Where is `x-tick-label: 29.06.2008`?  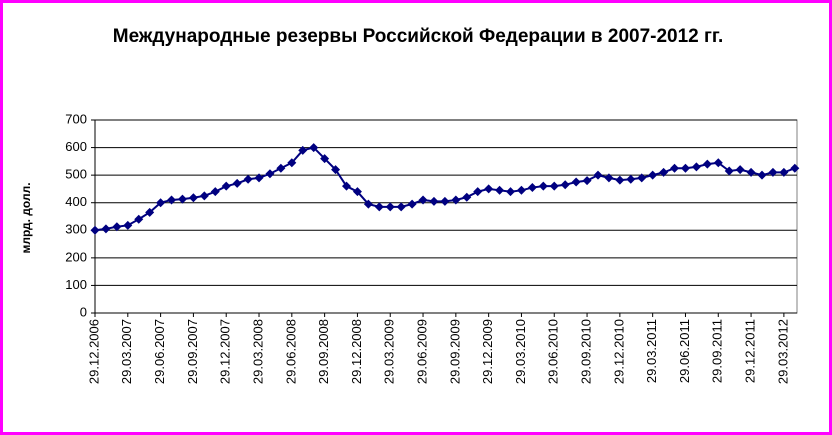
x-tick-label: 29.06.2008 is located at coordinates (290, 351).